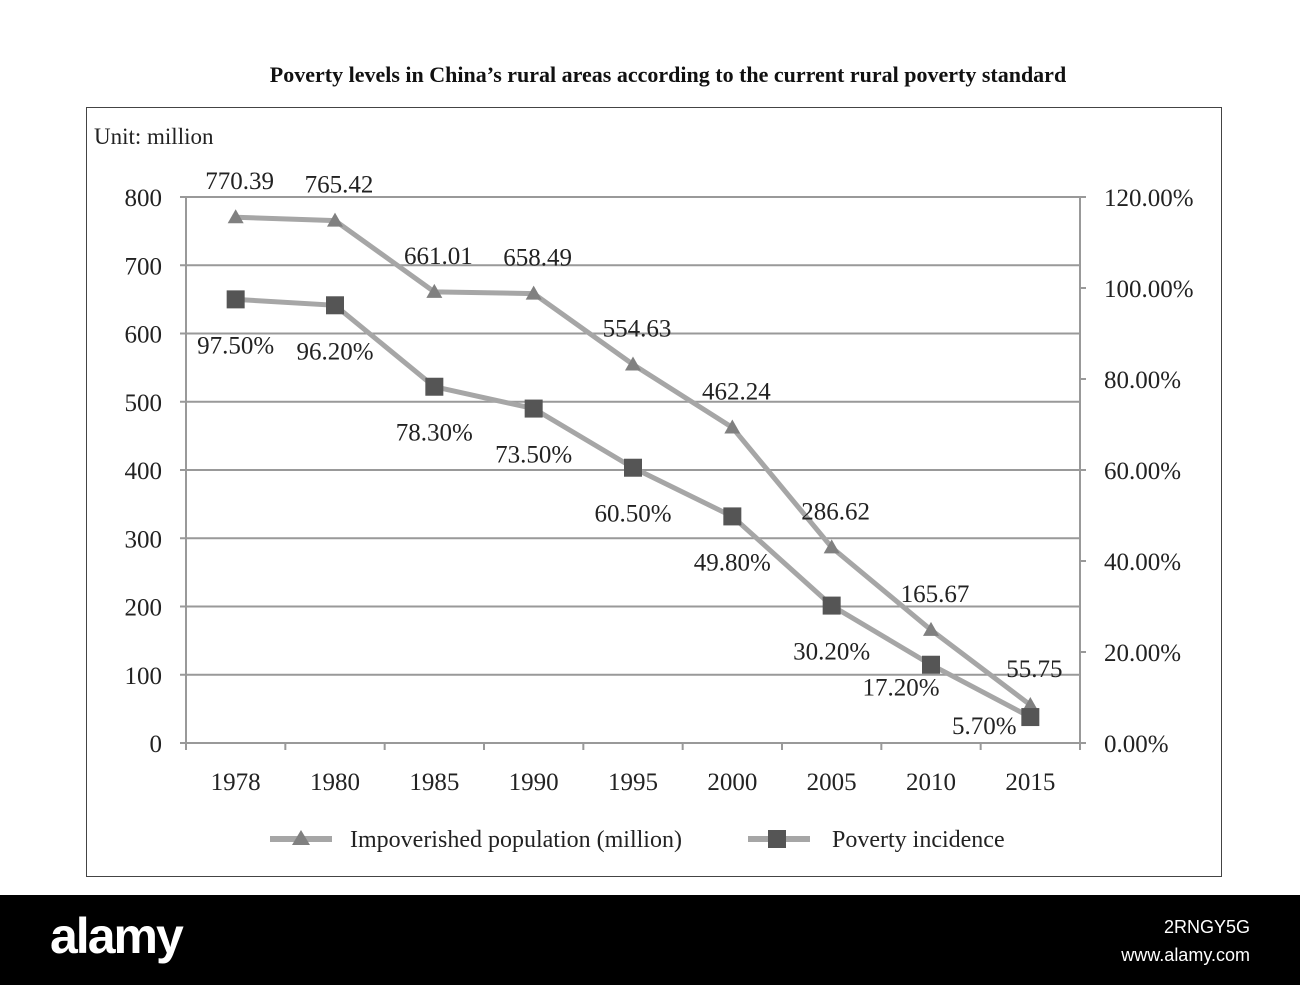  I want to click on data-label: 17.20%, so click(900, 688).